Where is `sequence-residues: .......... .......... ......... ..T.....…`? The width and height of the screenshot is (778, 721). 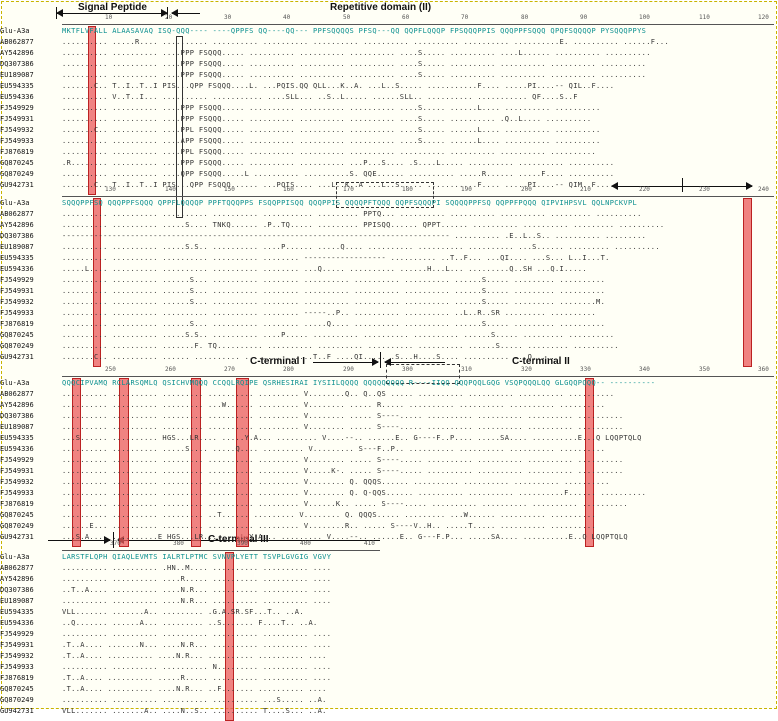 sequence-residues: .......... .......... ......... ..T.....… is located at coordinates (329, 515).